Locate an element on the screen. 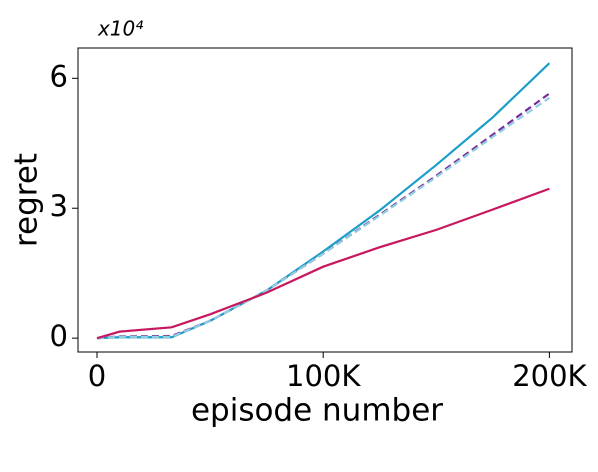 Image resolution: width=598 pixels, height=472 pixels. y-tick-label: 0 is located at coordinates (59, 336).